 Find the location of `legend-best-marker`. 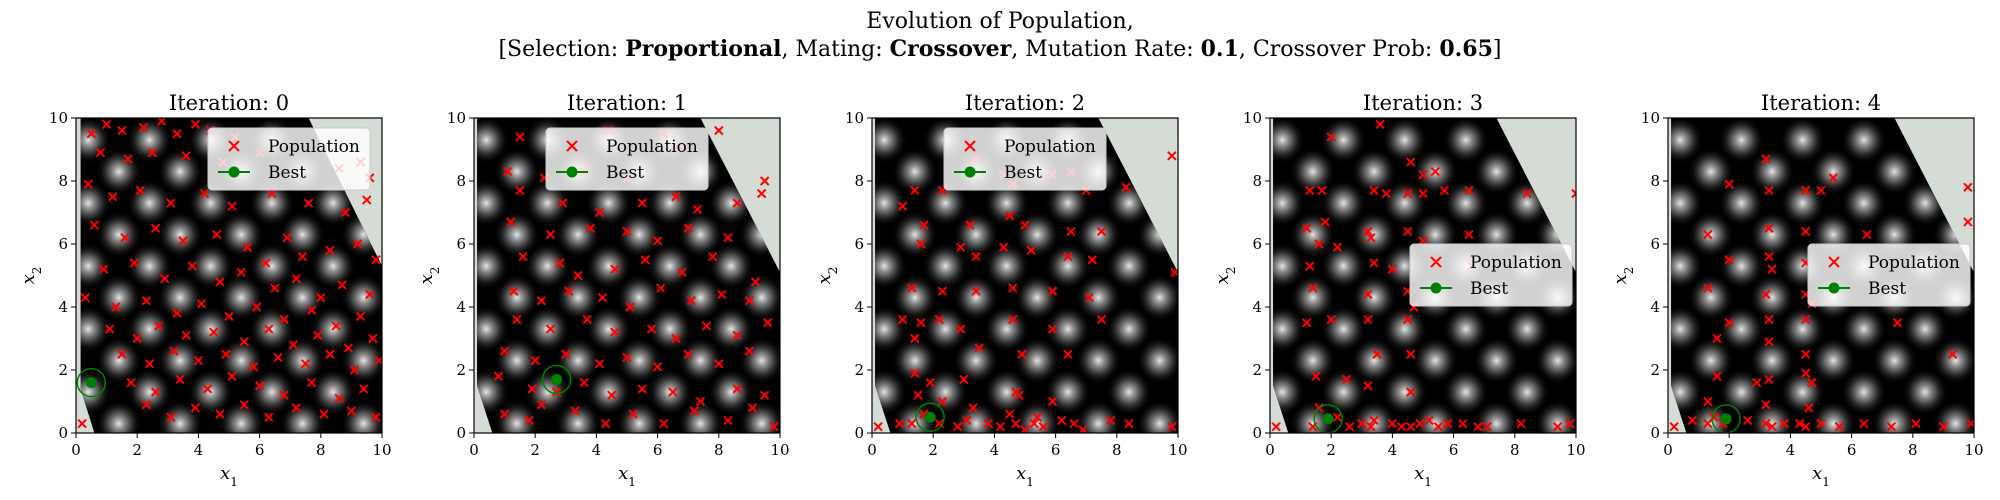

legend-best-marker is located at coordinates (1436, 288).